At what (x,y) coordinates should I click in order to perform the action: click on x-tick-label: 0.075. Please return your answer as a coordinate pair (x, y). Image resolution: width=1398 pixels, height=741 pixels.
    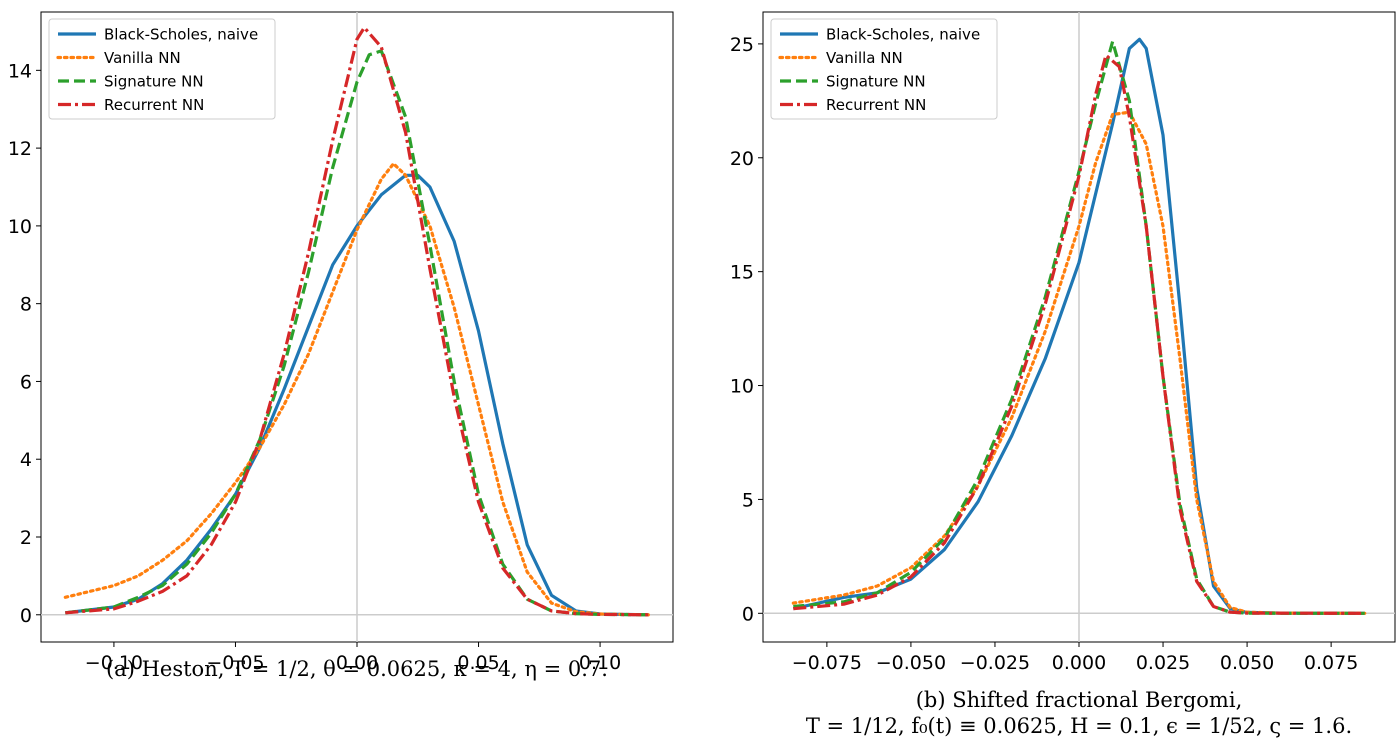
    Looking at the image, I should click on (1331, 663).